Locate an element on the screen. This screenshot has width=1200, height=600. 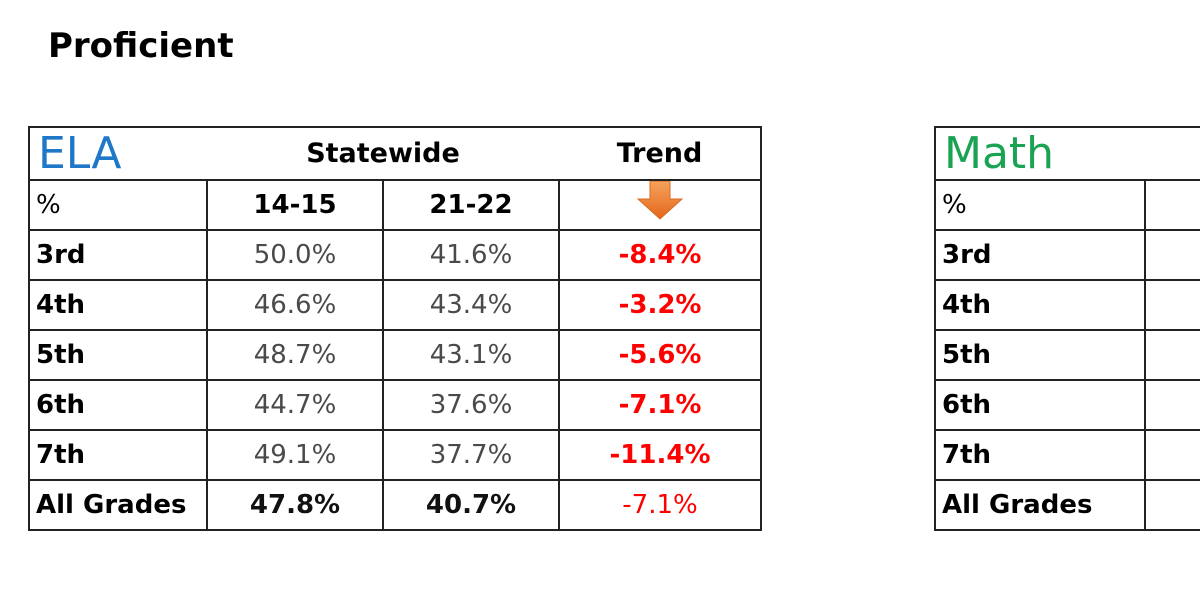
ela-subject-title: ELA is located at coordinates (117, 153).